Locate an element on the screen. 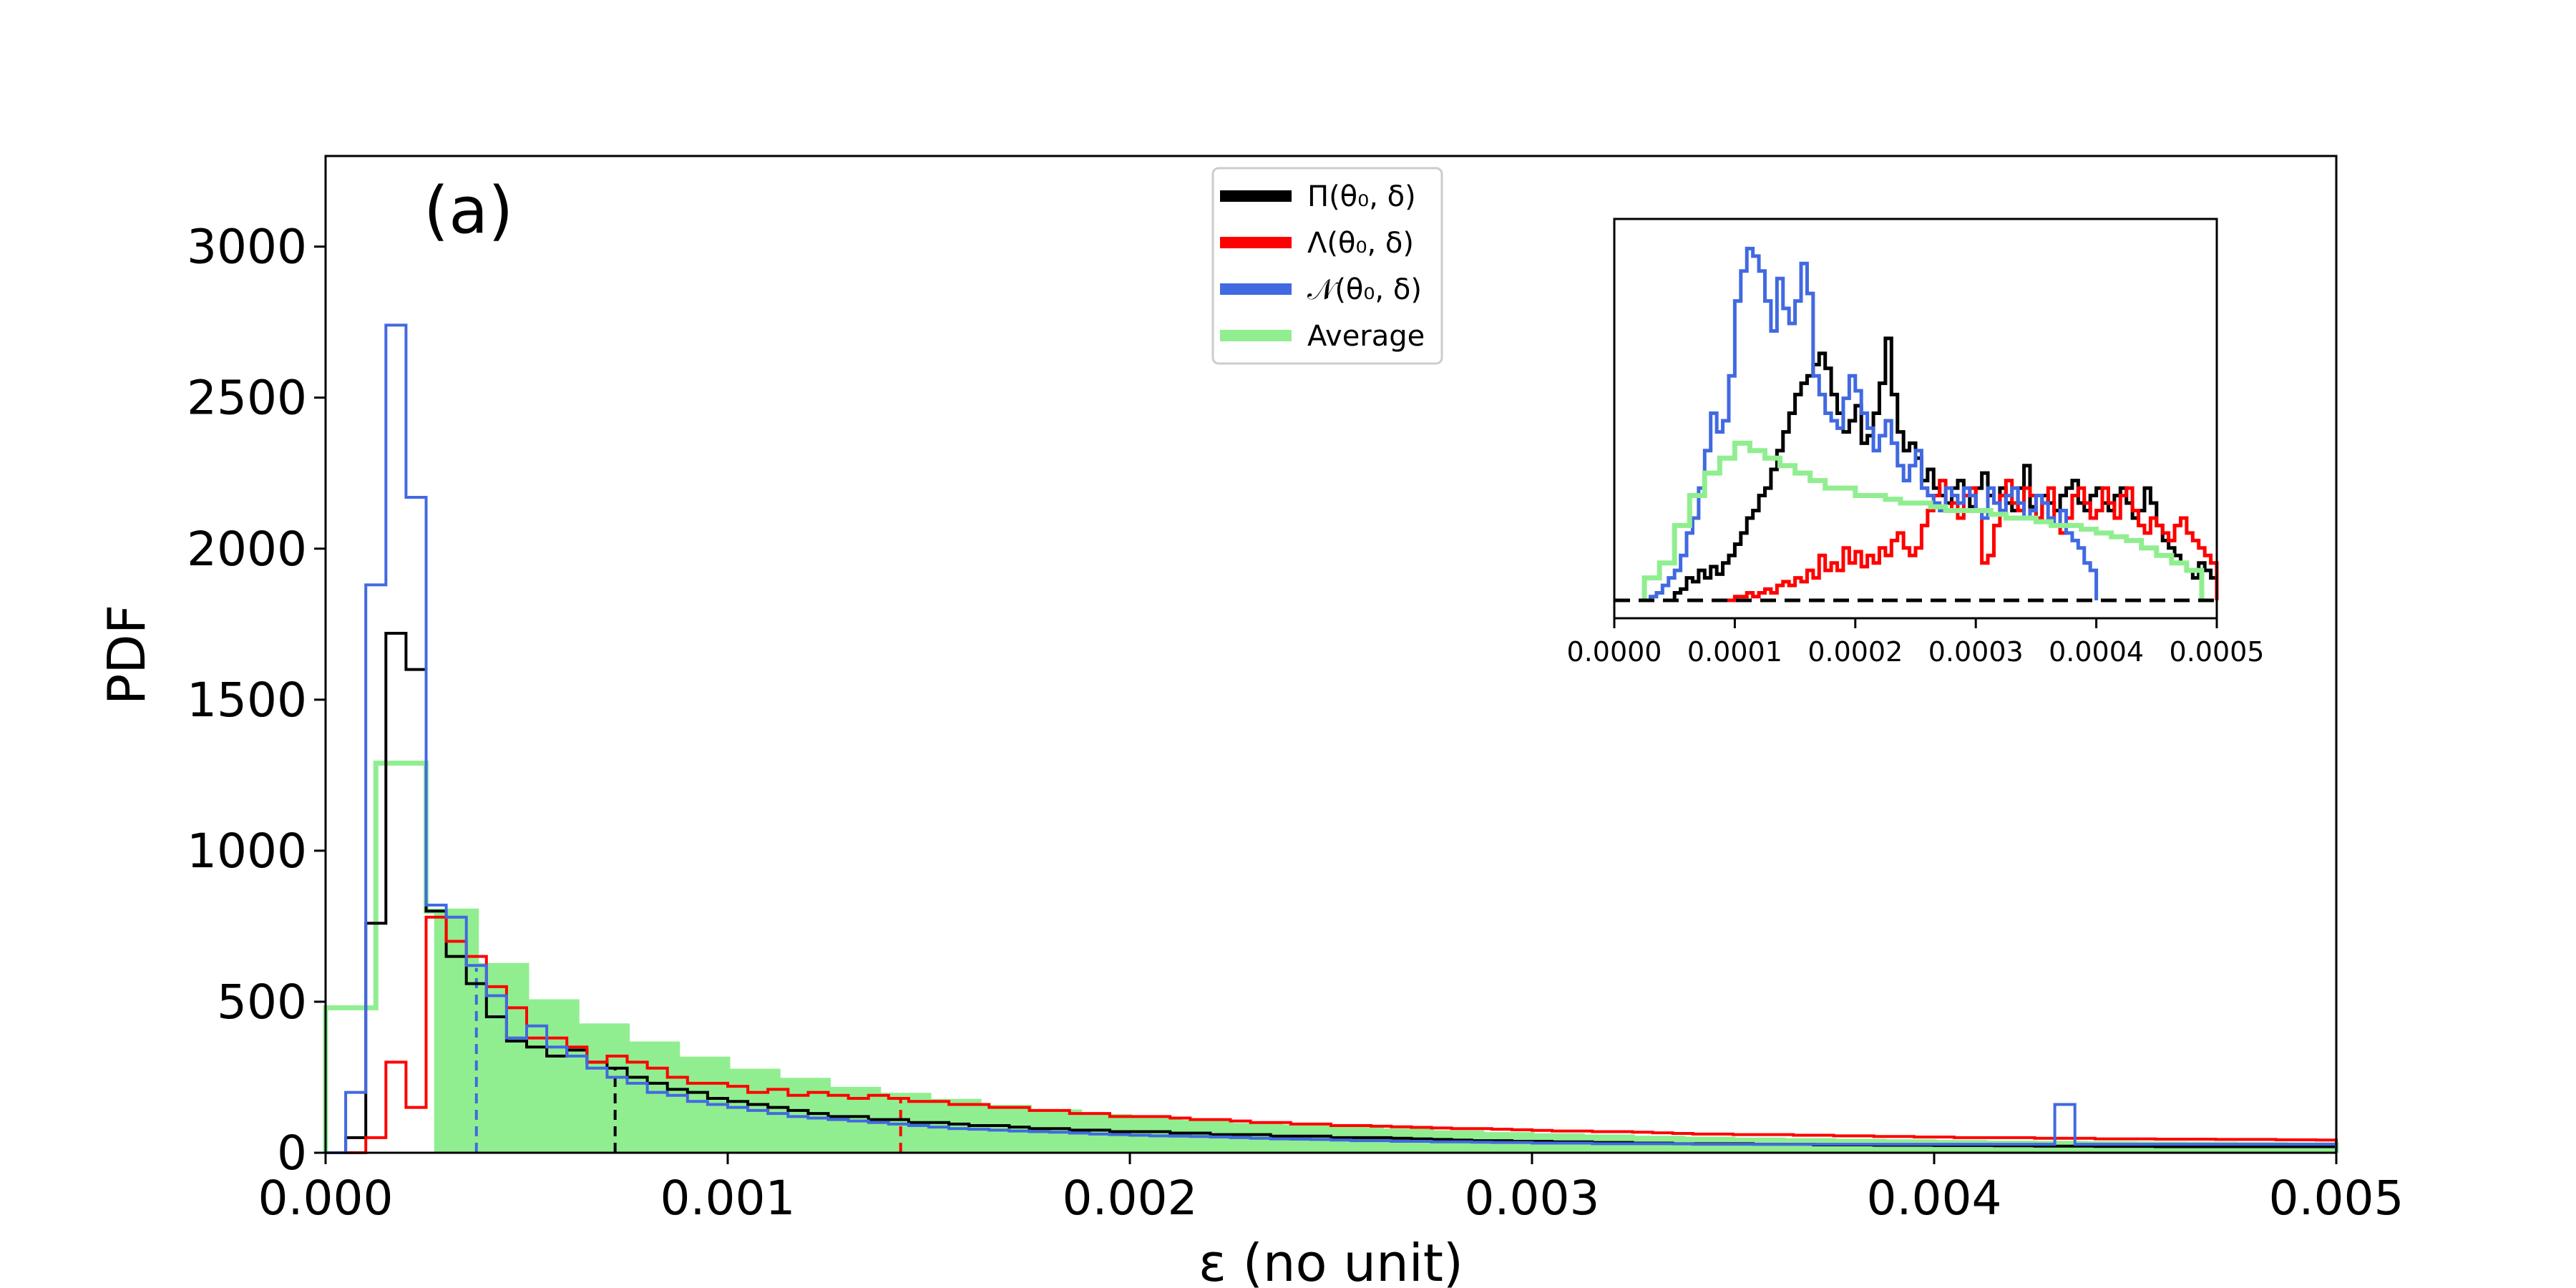  average-fill-area is located at coordinates (1385, 1032).